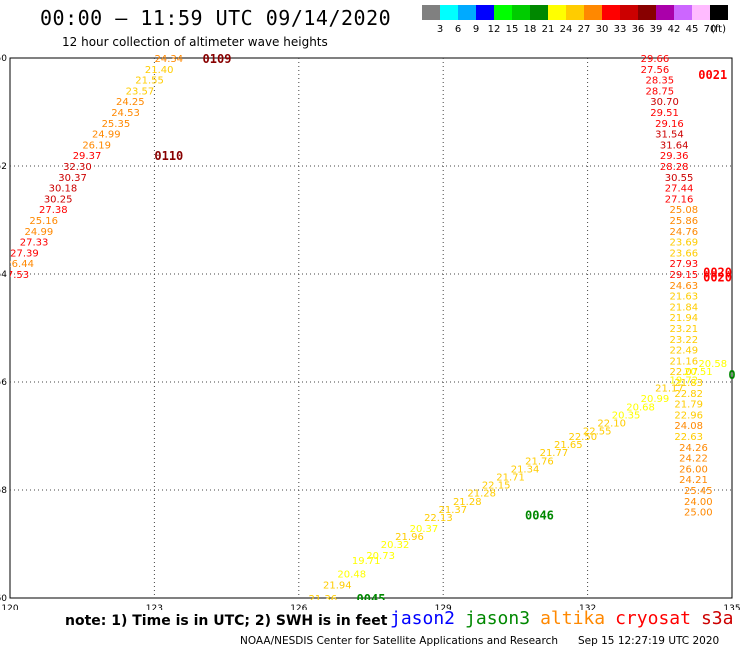 This screenshot has height=650, width=740. Describe the element at coordinates (43, 221) in the screenshot. I see `wave-height-value: 25.16` at that location.